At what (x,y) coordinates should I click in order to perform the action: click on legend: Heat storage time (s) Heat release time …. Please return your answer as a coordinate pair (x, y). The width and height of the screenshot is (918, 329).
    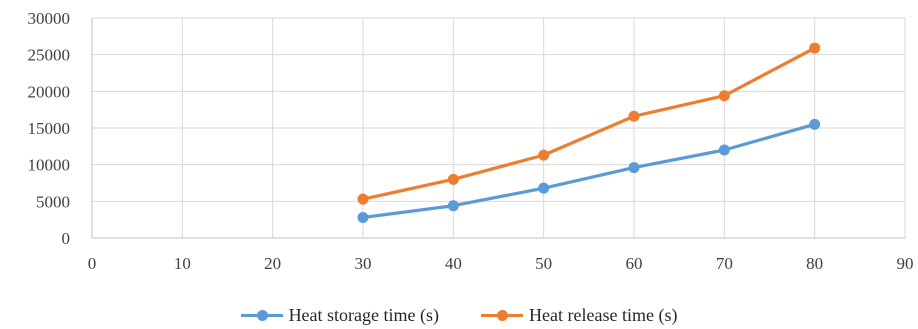
    Looking at the image, I should click on (459, 315).